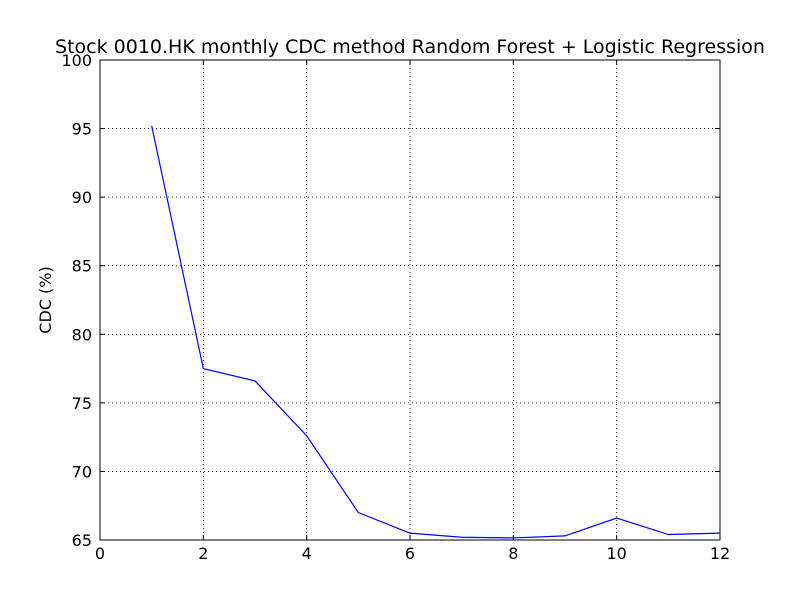  What do you see at coordinates (82, 403) in the screenshot?
I see `y-tick-label: 75` at bounding box center [82, 403].